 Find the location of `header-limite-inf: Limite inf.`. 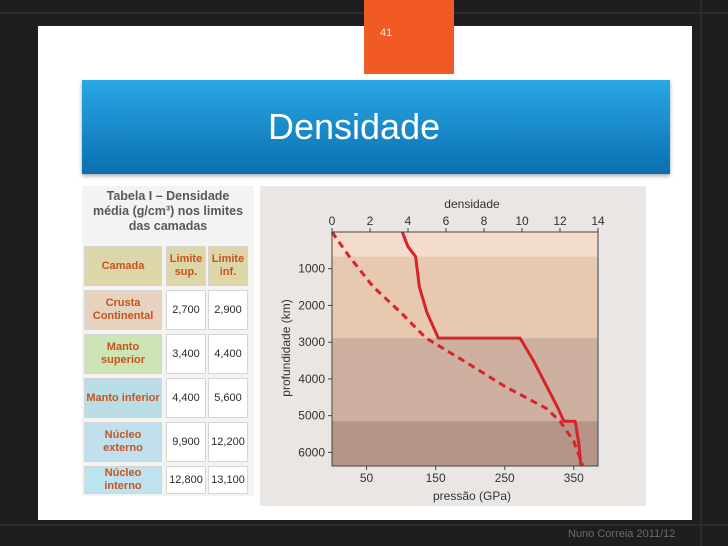

header-limite-inf: Limite inf. is located at coordinates (228, 266).